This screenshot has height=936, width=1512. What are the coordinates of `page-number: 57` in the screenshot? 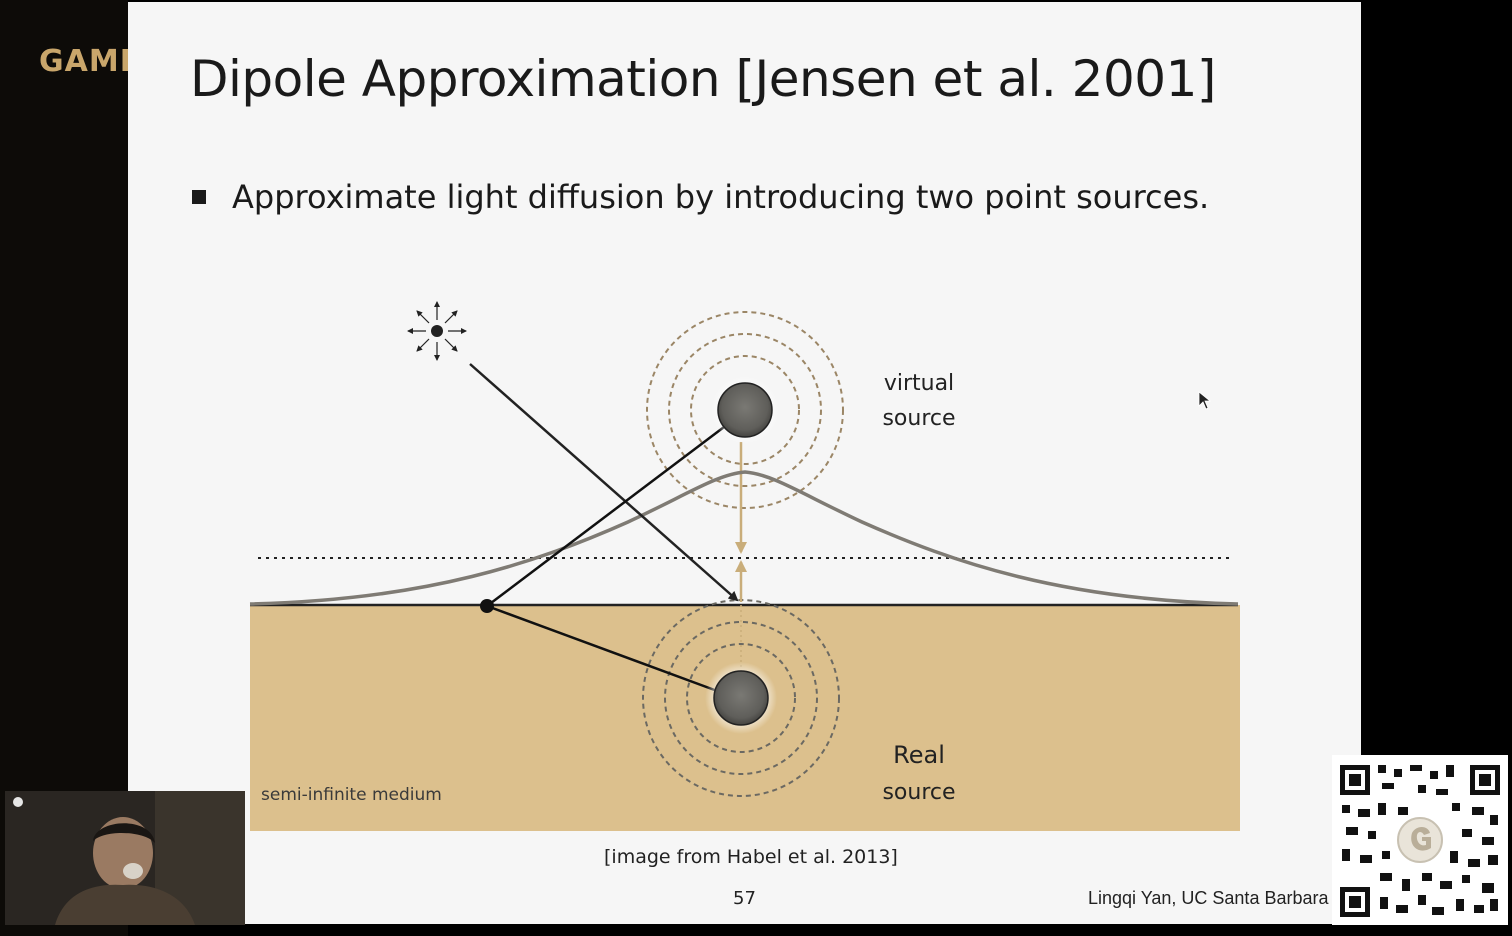 It's located at (744, 898).